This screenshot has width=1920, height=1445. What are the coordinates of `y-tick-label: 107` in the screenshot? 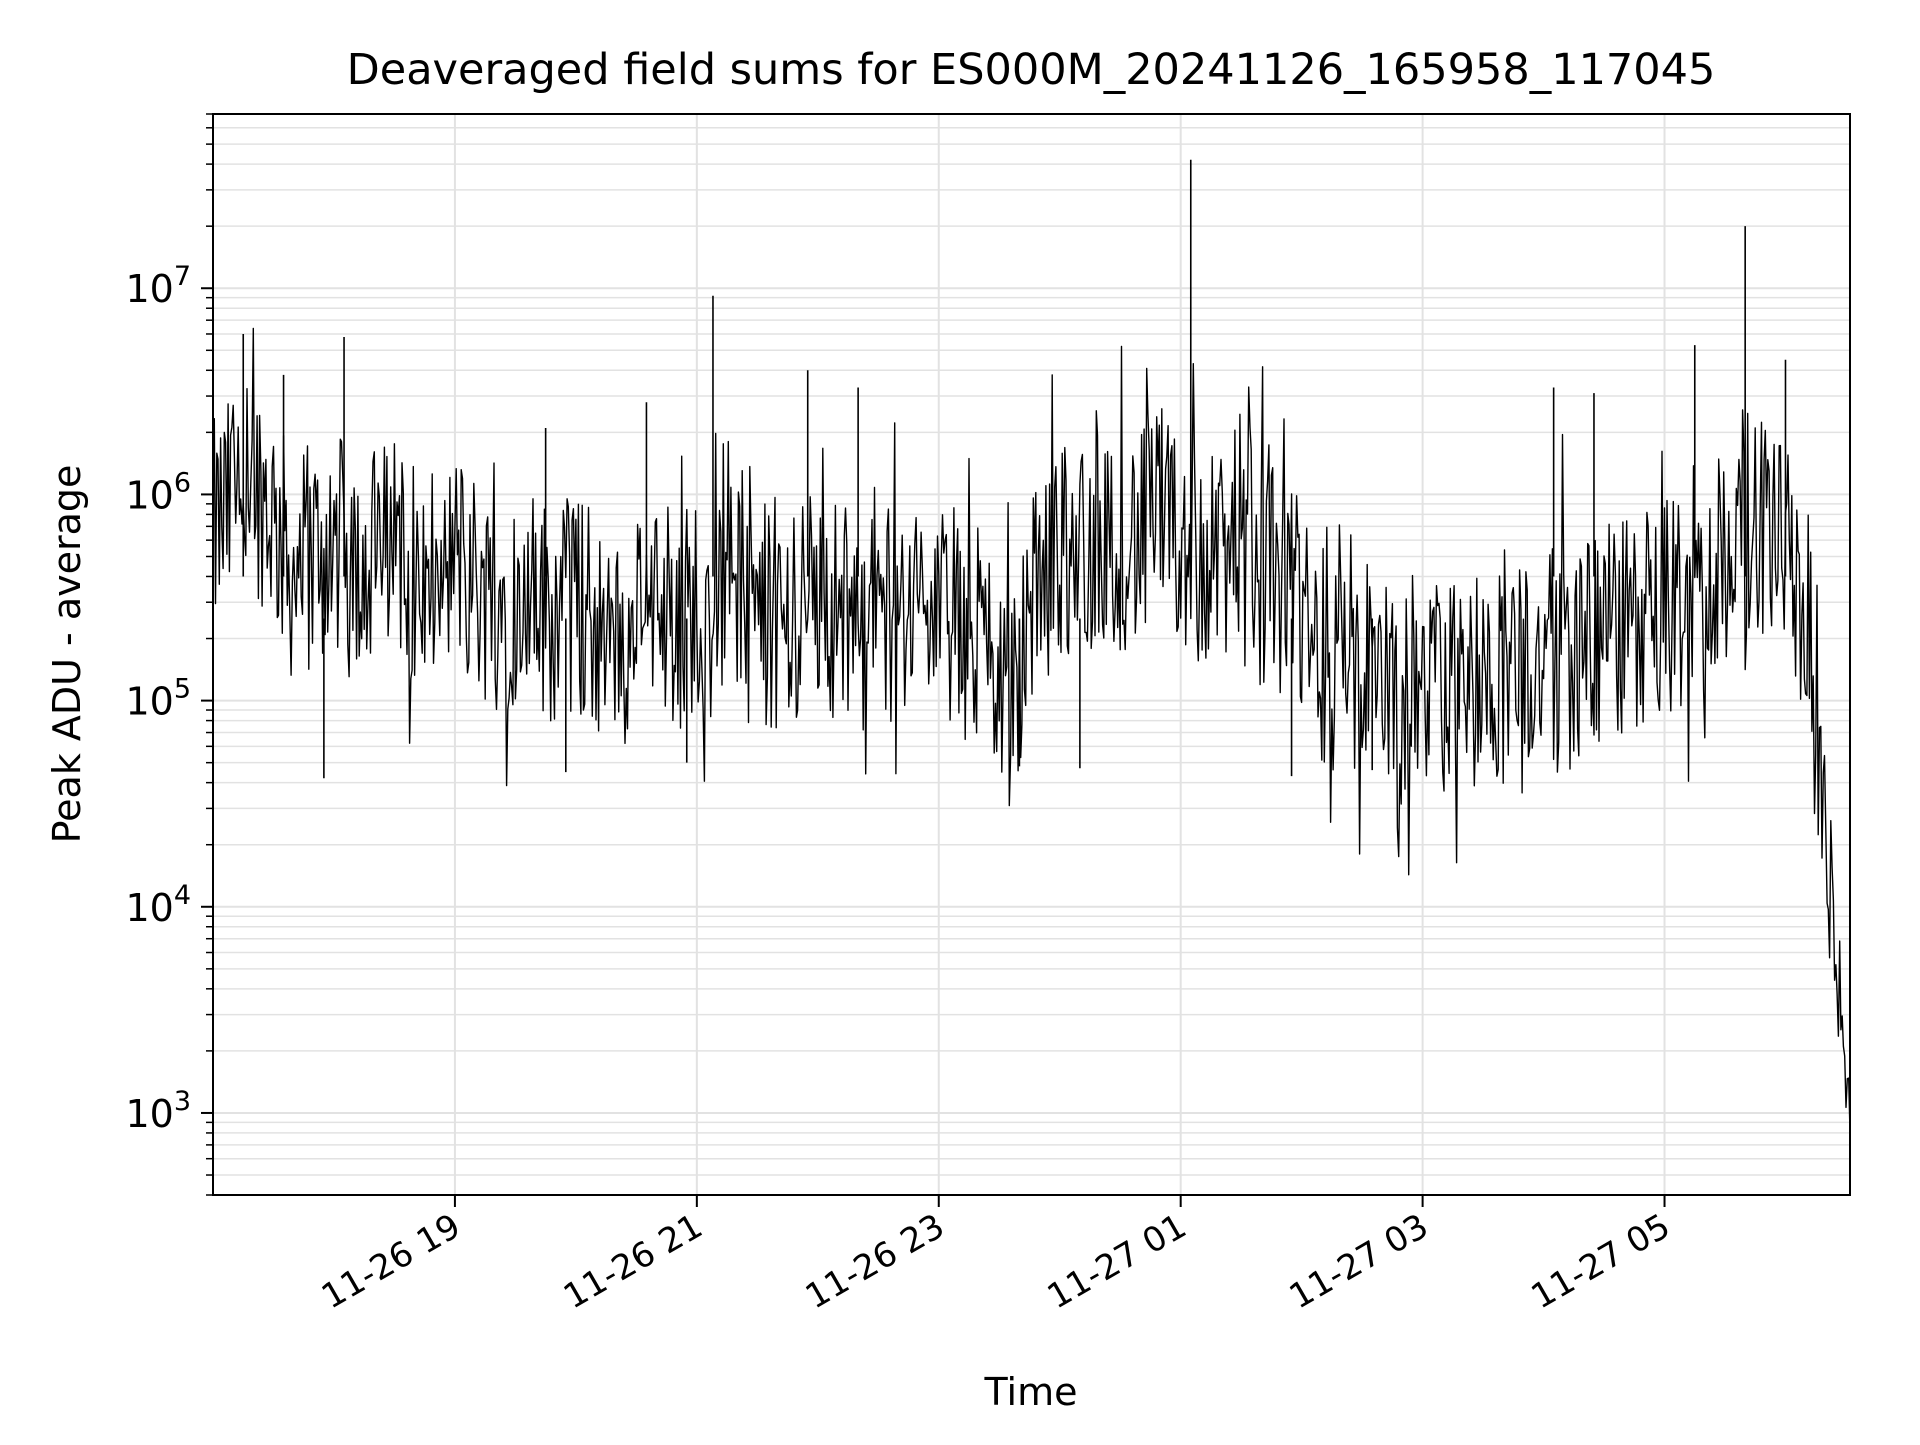 It's located at (158, 286).